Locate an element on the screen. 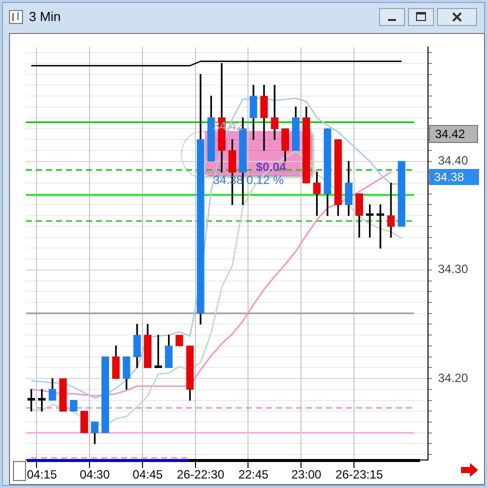 This screenshot has height=488, width=487. x-tick-label: 26-22:30 is located at coordinates (200, 475).